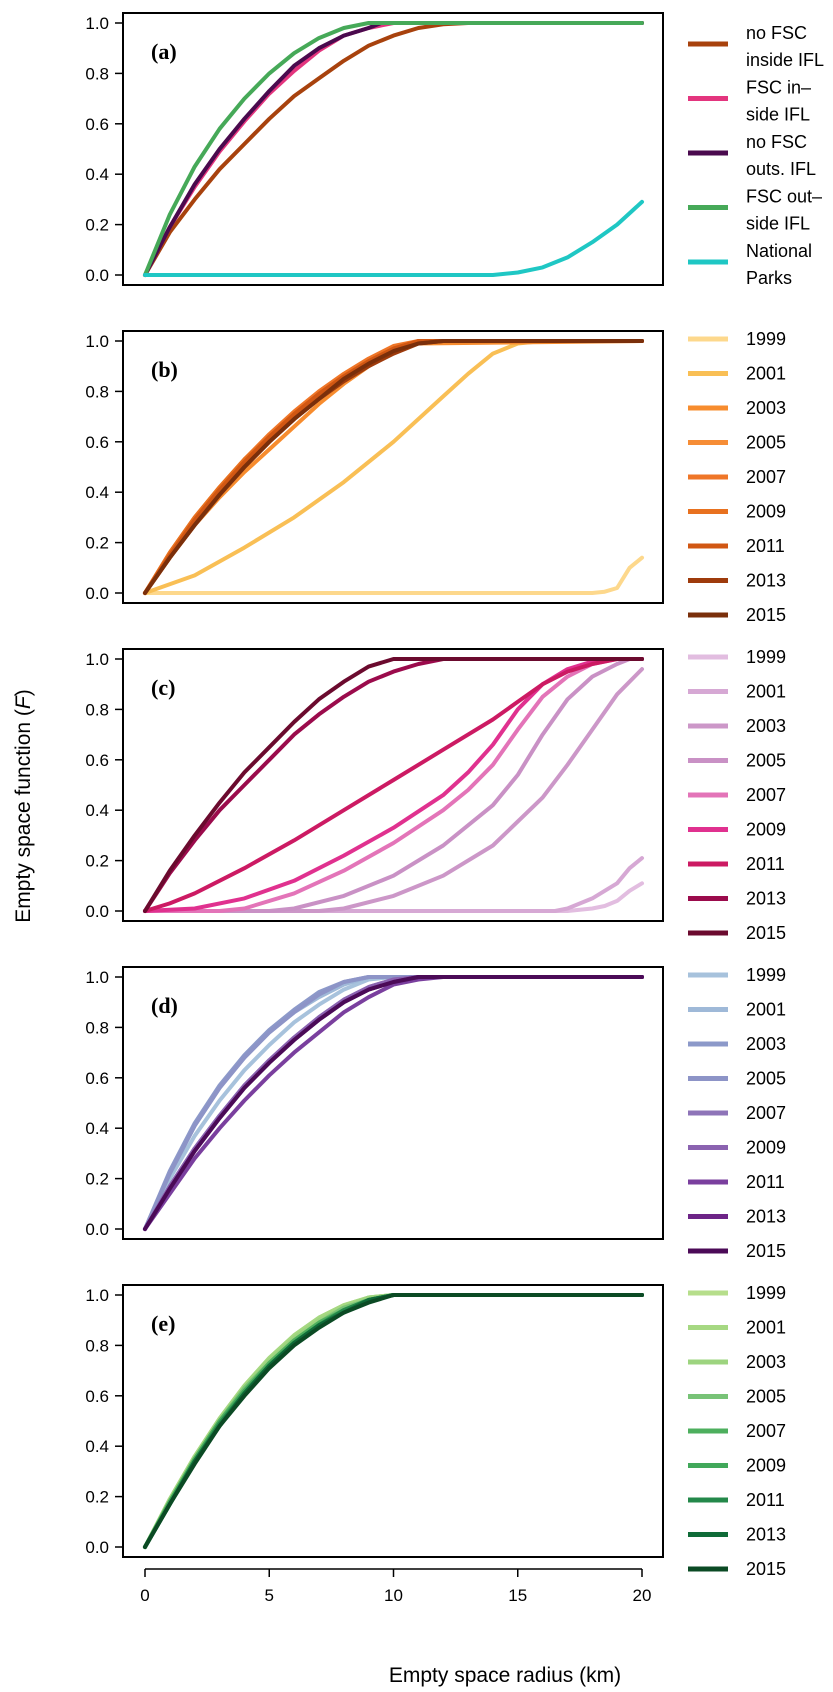 The image size is (833, 1692). What do you see at coordinates (163, 687) in the screenshot?
I see `panel-label: (c)` at bounding box center [163, 687].